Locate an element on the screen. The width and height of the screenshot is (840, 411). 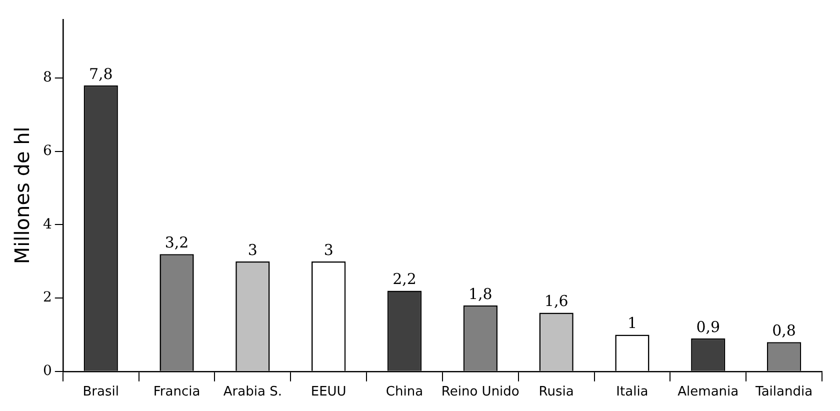
x-tick-label: Tailandia is located at coordinates (783, 392).